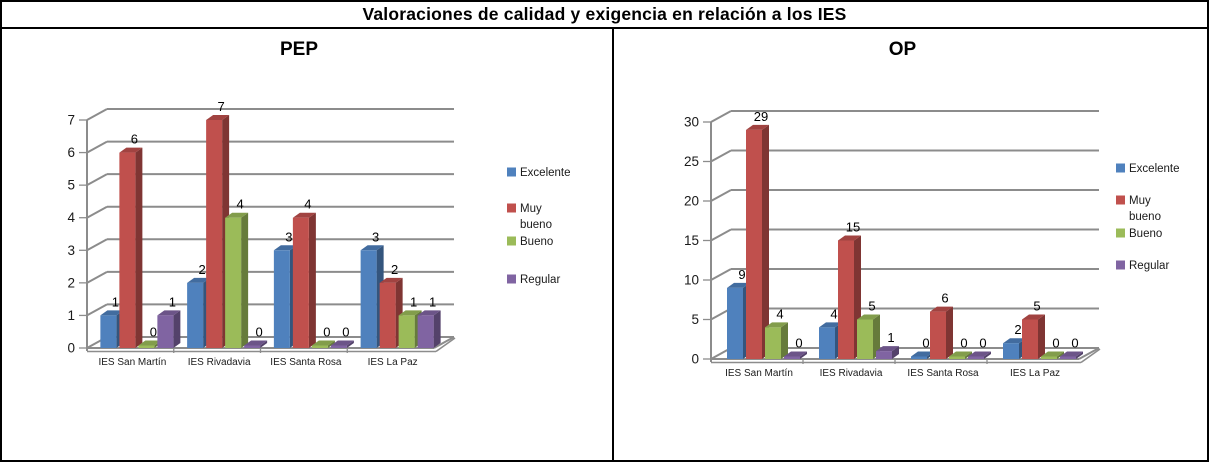  What do you see at coordinates (691, 240) in the screenshot?
I see `y-tick-label: 15` at bounding box center [691, 240].